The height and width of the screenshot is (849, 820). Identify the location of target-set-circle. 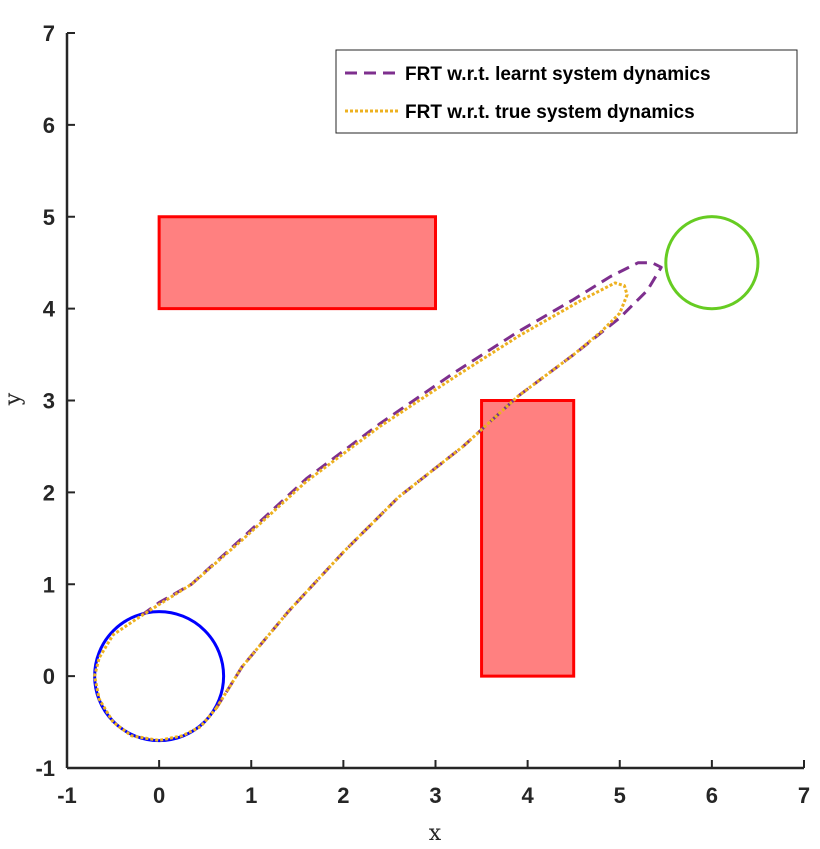
(712, 263).